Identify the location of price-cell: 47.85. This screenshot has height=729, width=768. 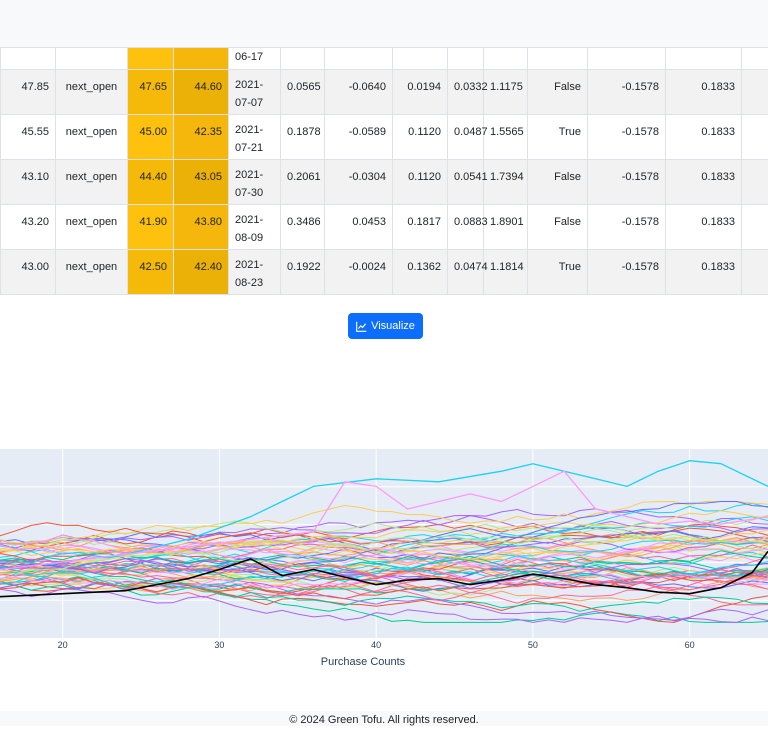
(28, 92).